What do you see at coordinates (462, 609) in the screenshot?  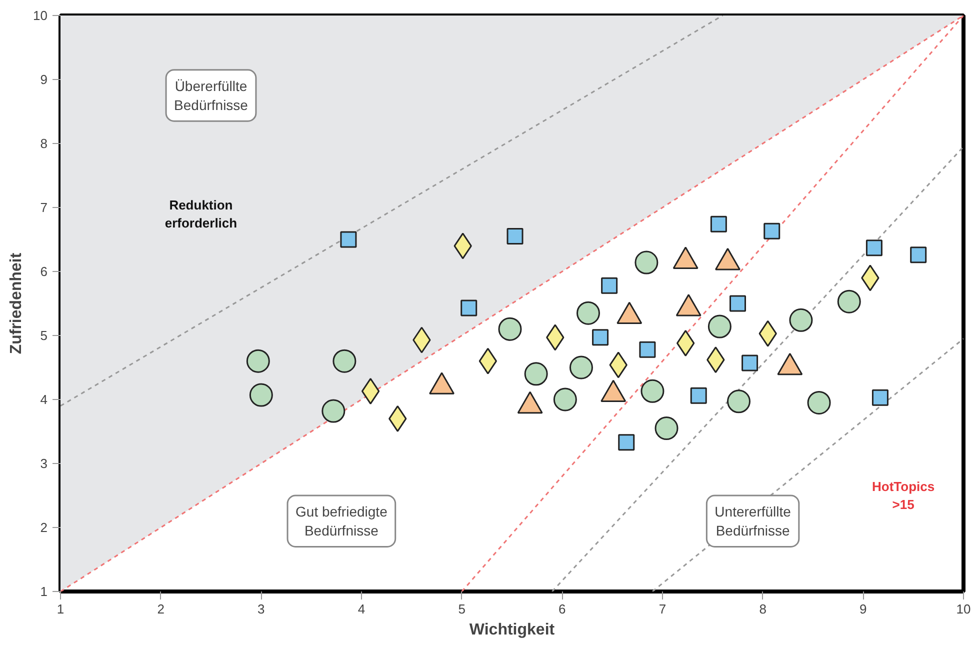 I see `x-tick-label: 5` at bounding box center [462, 609].